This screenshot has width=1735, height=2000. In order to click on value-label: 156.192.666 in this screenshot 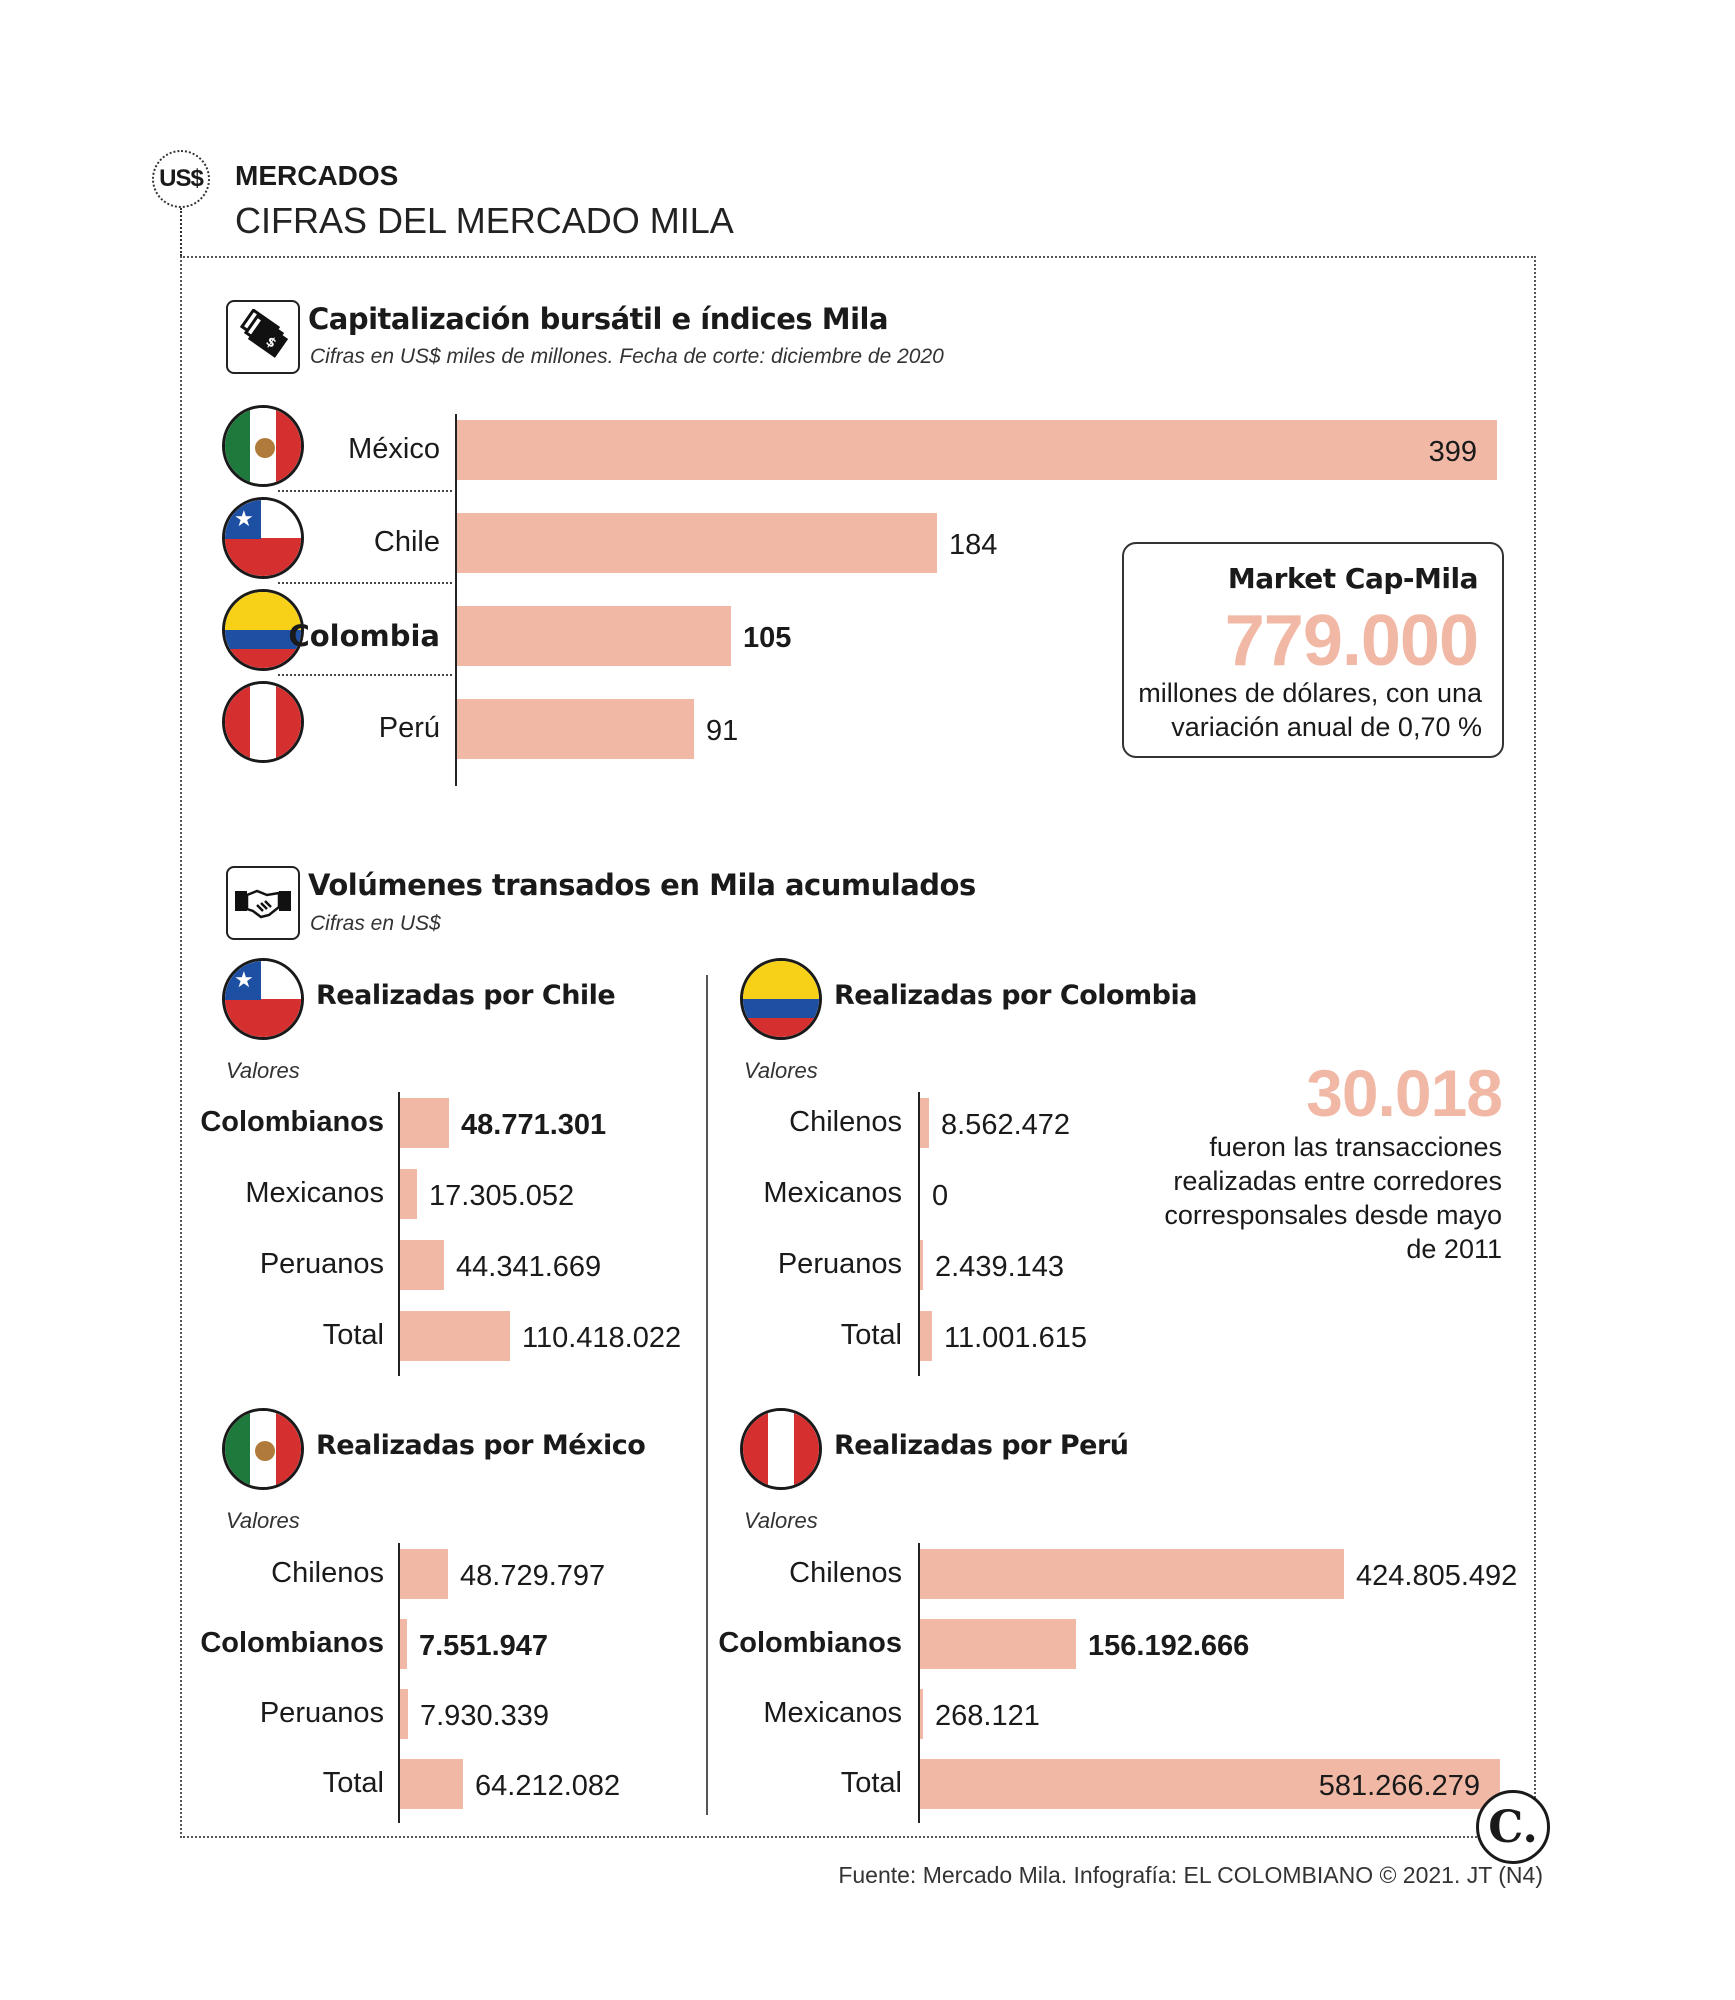, I will do `click(1169, 1646)`.